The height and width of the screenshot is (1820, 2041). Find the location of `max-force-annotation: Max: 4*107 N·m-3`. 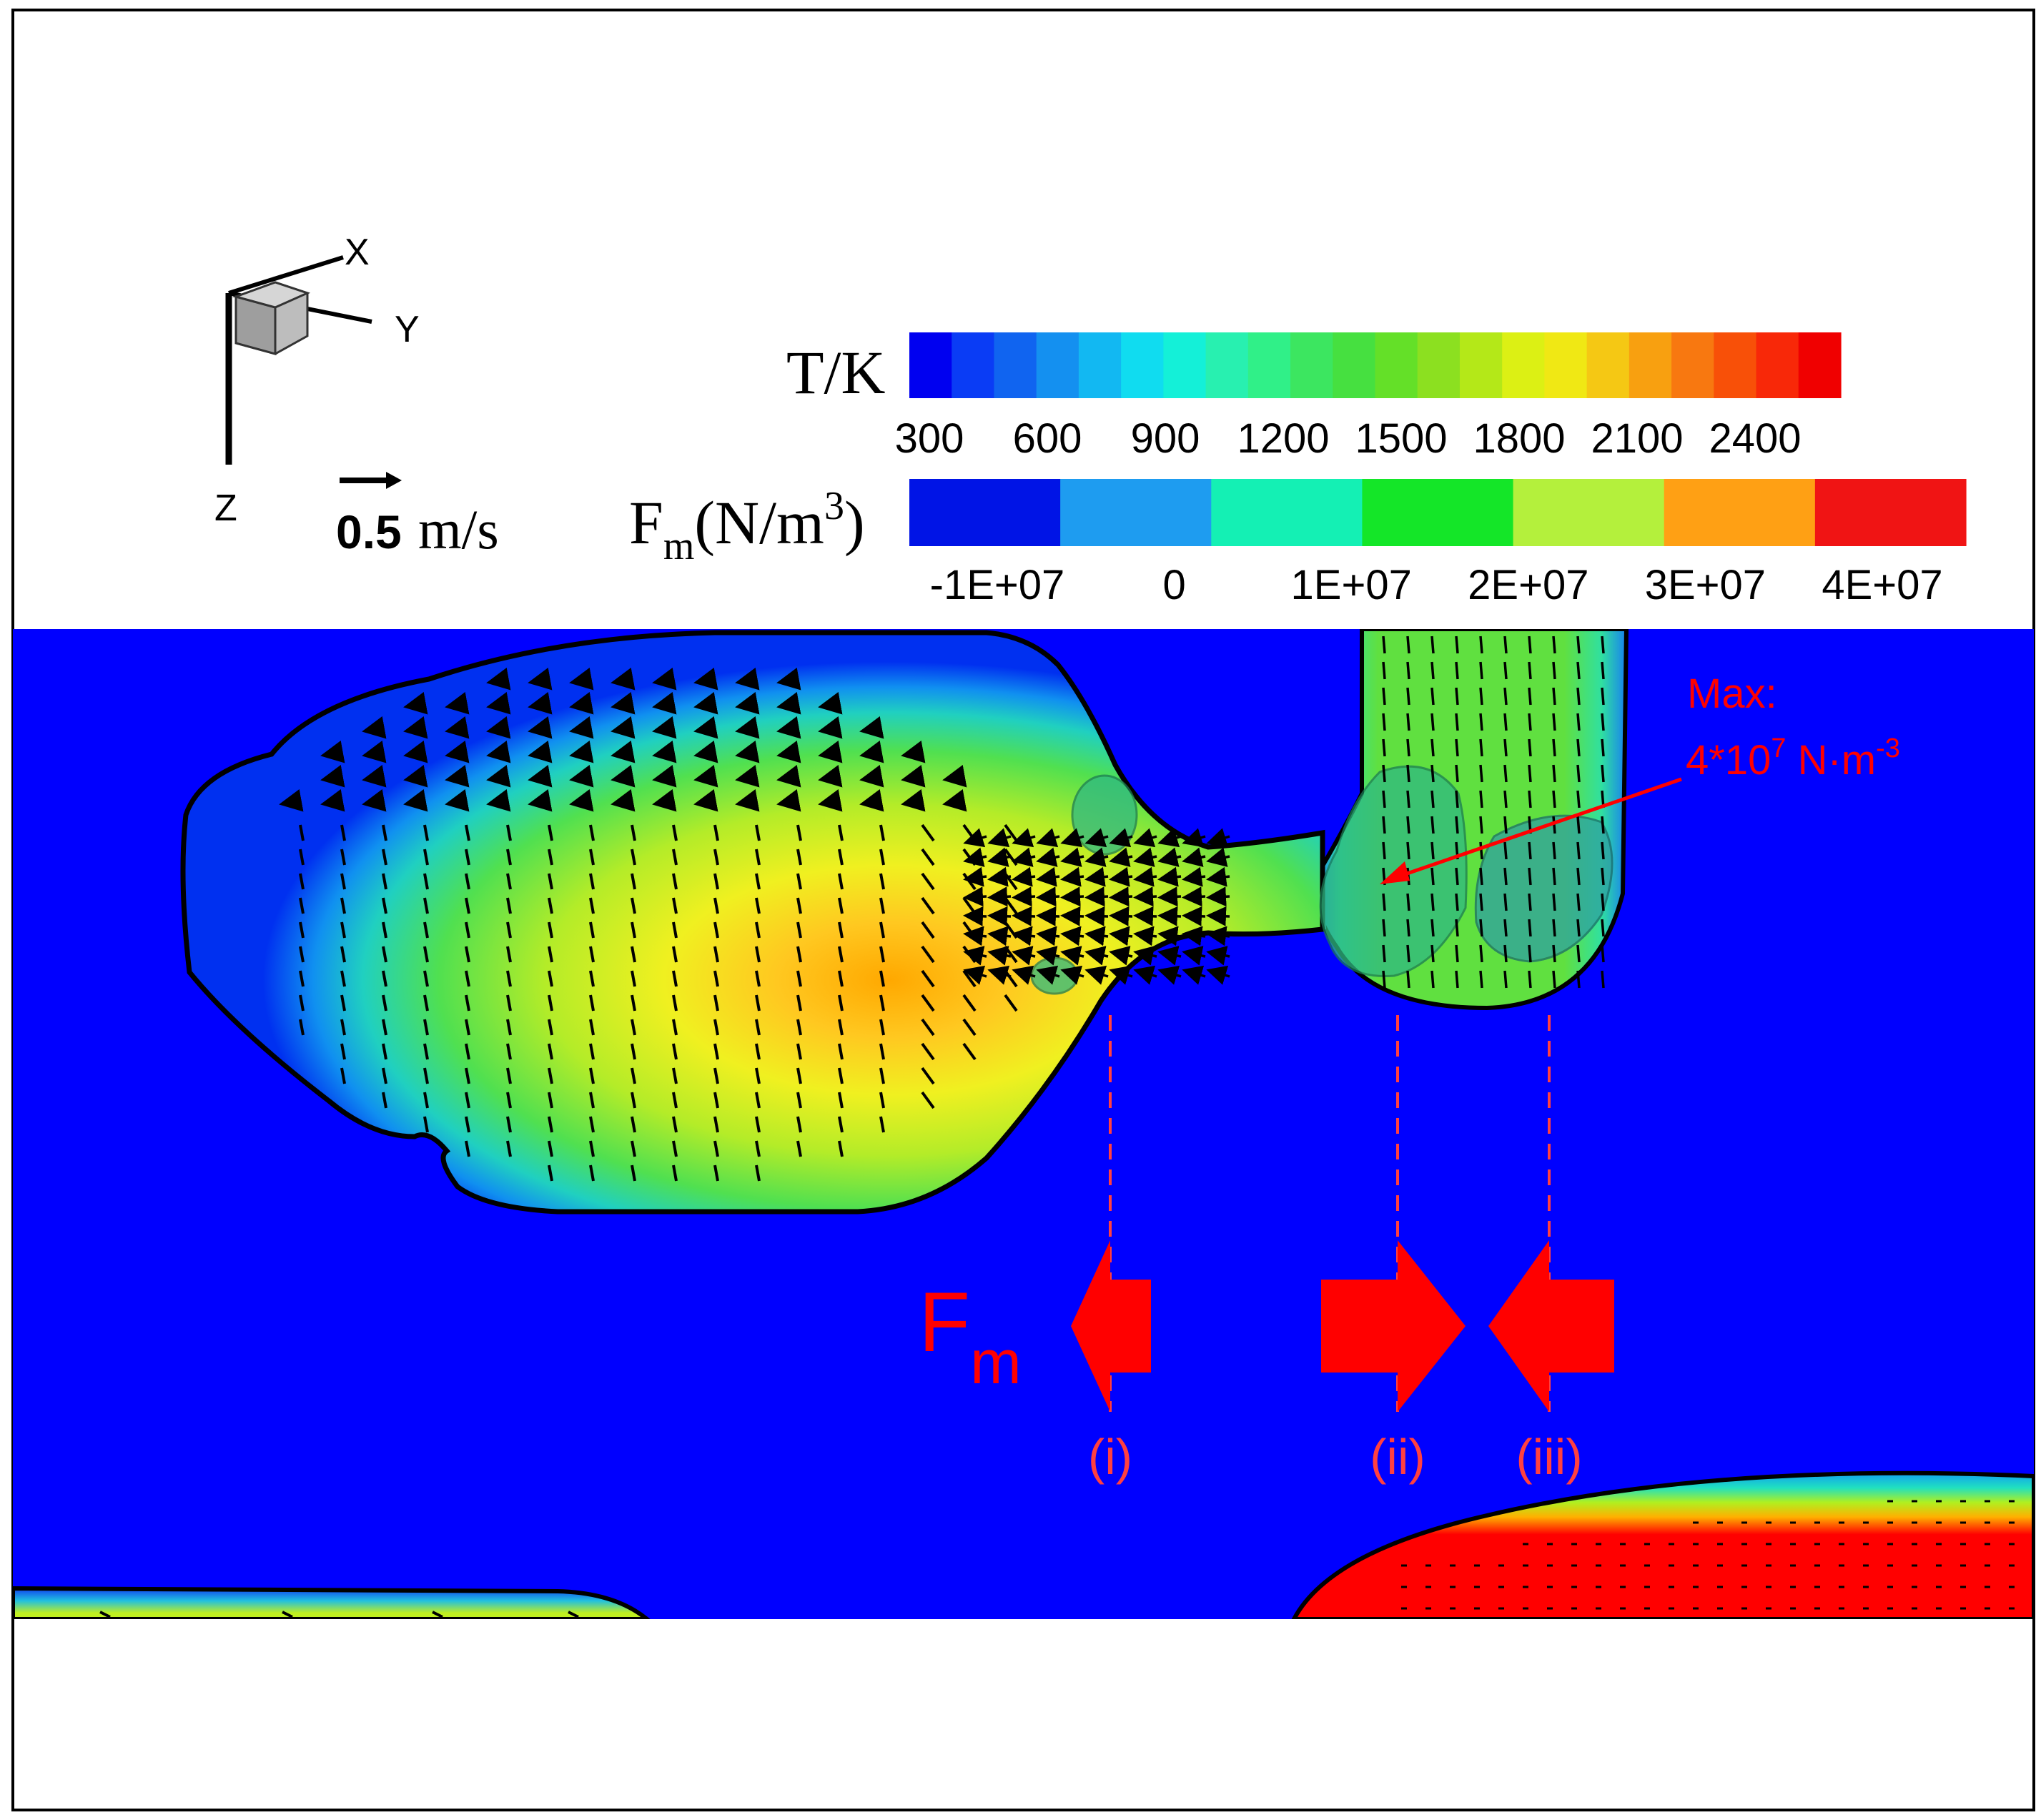

max-force-annotation: Max: 4*107 N·m-3 is located at coordinates (1640, 777).